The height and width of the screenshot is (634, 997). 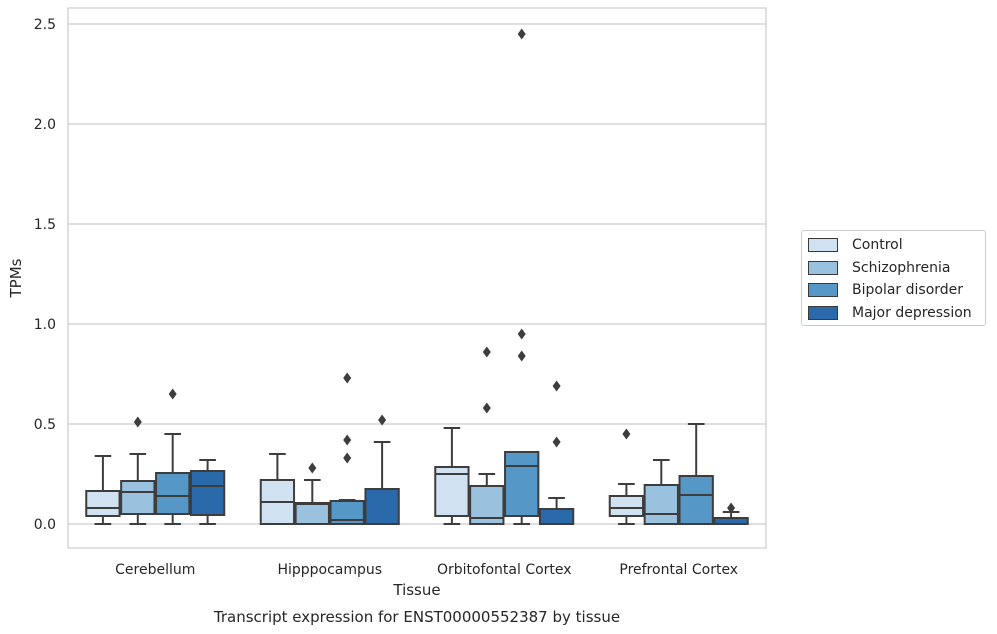 I want to click on x-tick-label: Prefrontal Cortex, so click(x=678, y=570).